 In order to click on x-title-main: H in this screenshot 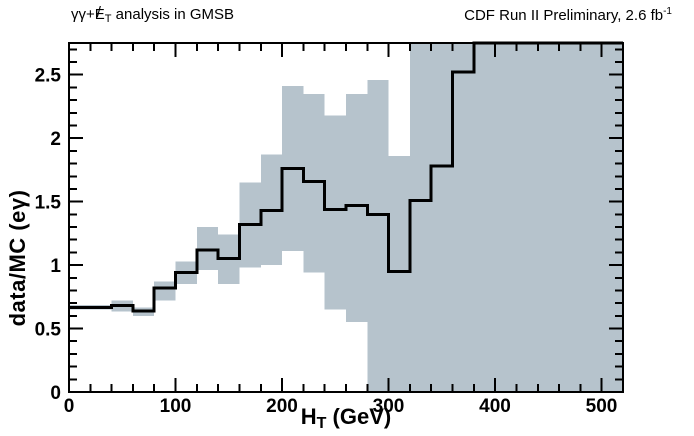, I will do `click(308, 416)`.